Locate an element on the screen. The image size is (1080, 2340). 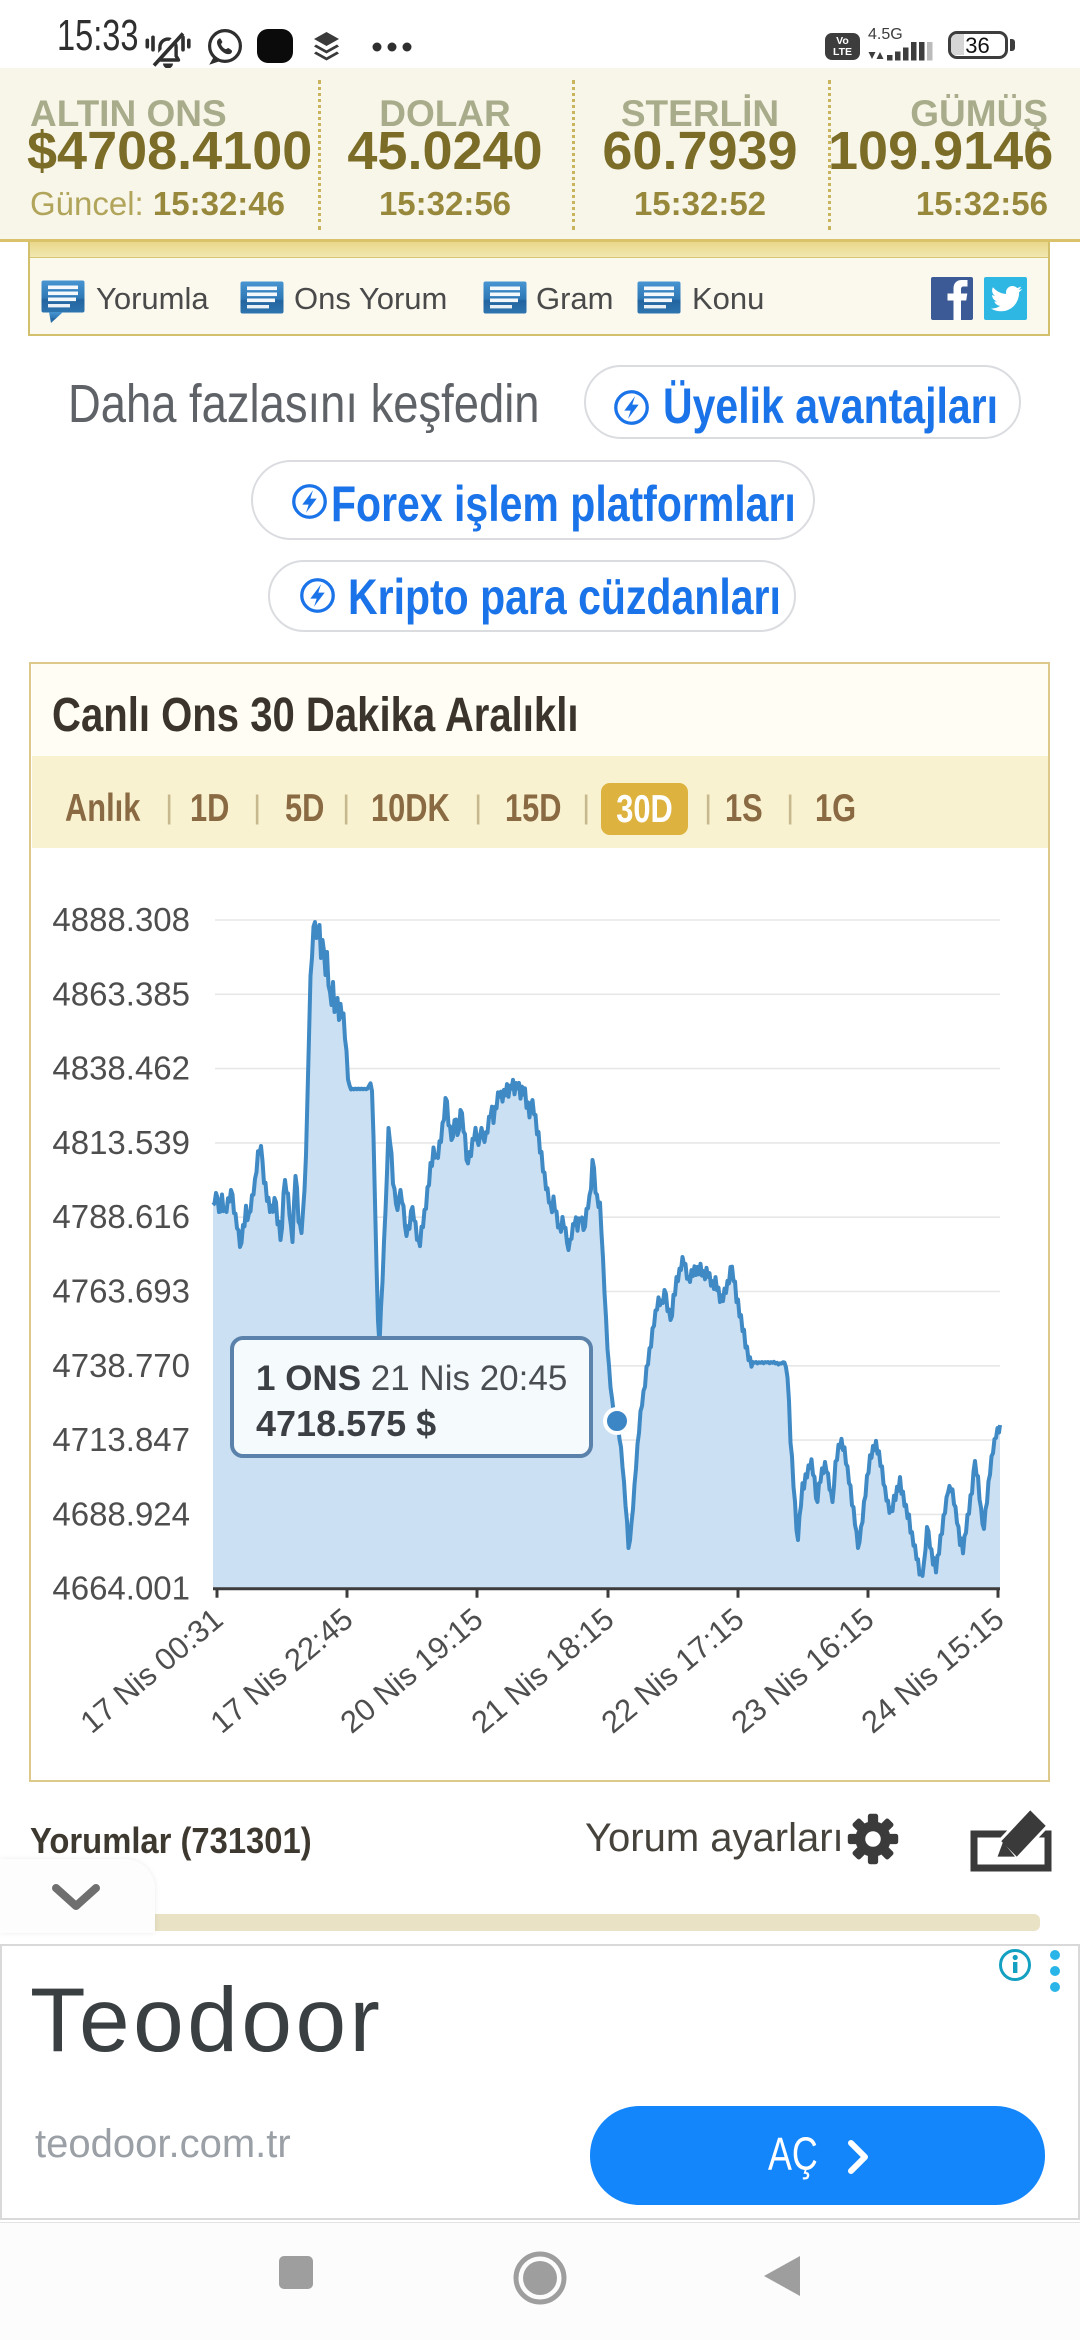
svg-text: 4838.462 is located at coordinates (121, 1068).